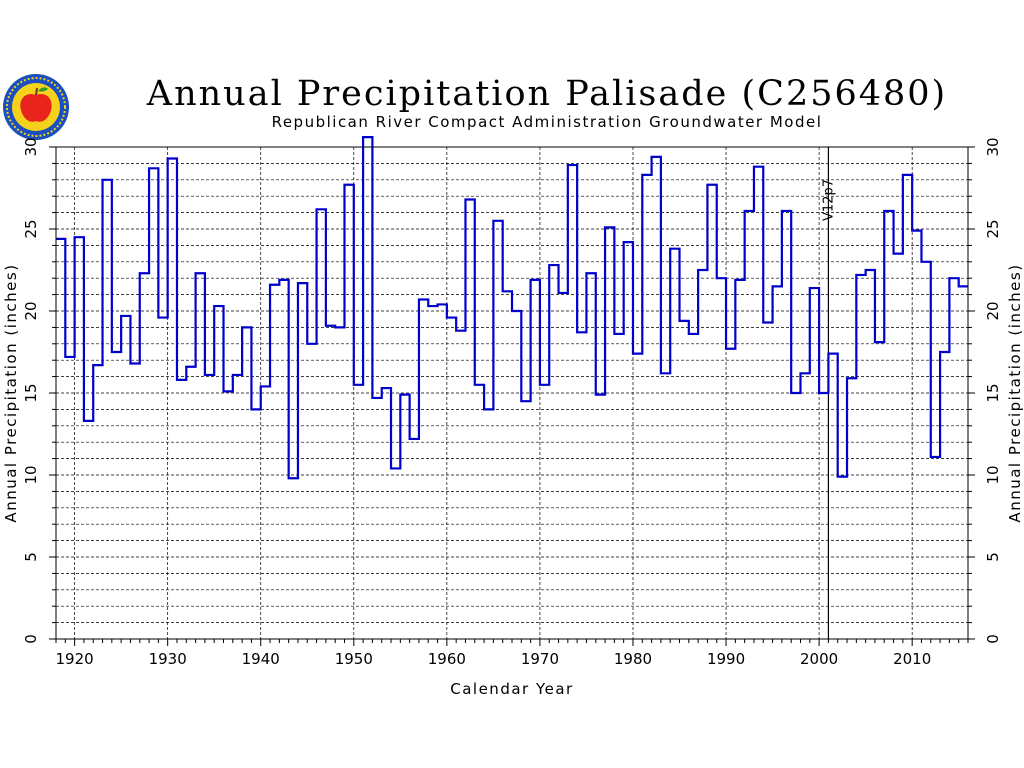  I want to click on y-tick-label-left: 0, so click(31, 639).